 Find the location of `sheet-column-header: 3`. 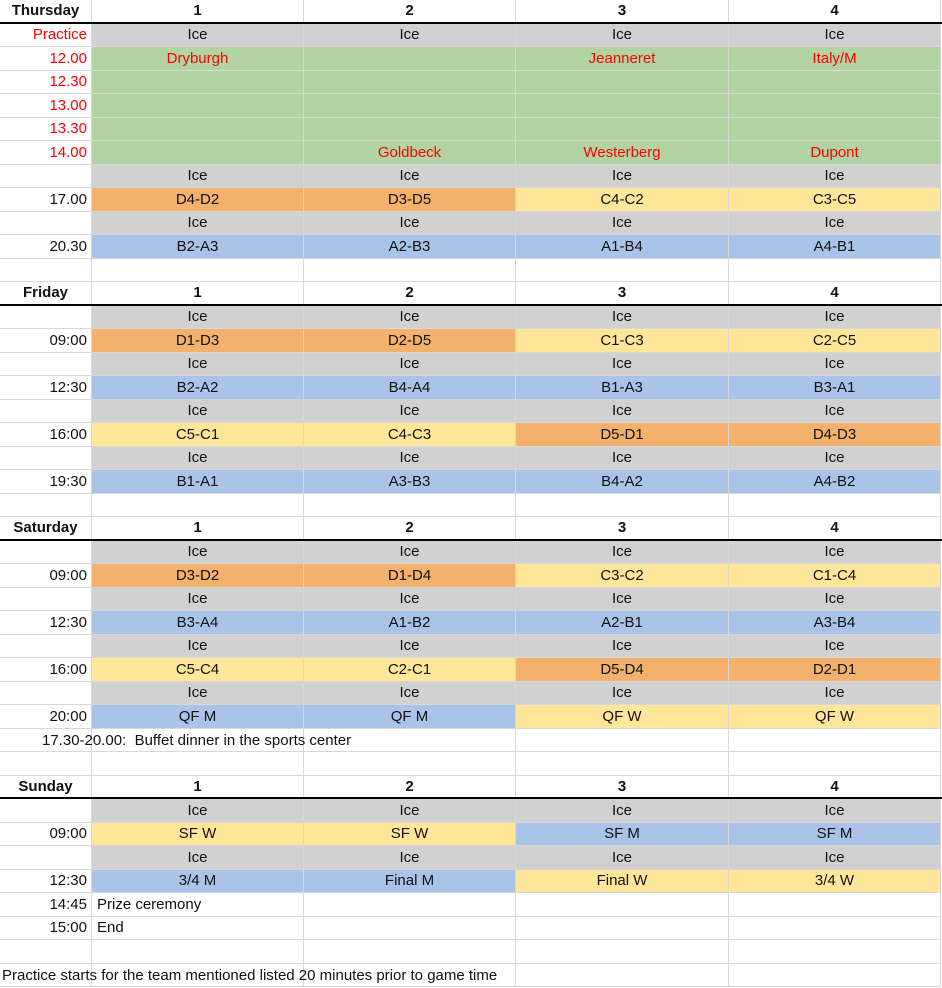

sheet-column-header: 3 is located at coordinates (622, 11).